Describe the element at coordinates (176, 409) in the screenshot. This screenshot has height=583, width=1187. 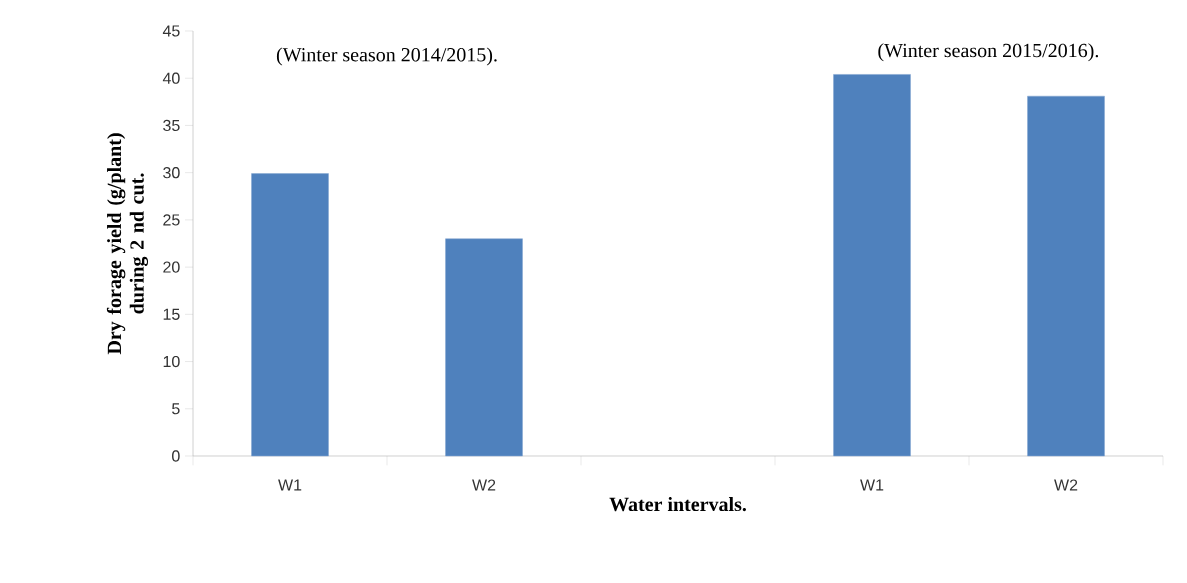
I see `y-tick-label: 5` at that location.